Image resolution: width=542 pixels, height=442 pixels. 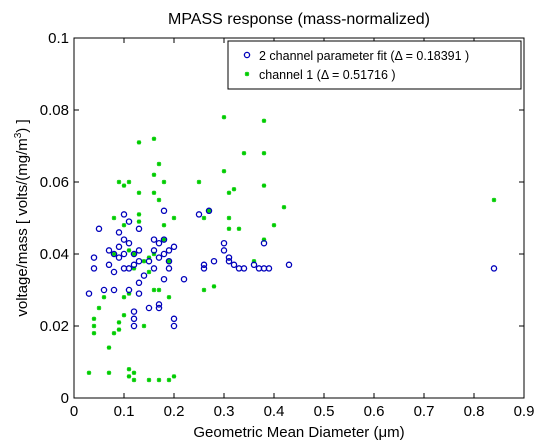 I want to click on legend-marker-star, so click(x=247, y=74).